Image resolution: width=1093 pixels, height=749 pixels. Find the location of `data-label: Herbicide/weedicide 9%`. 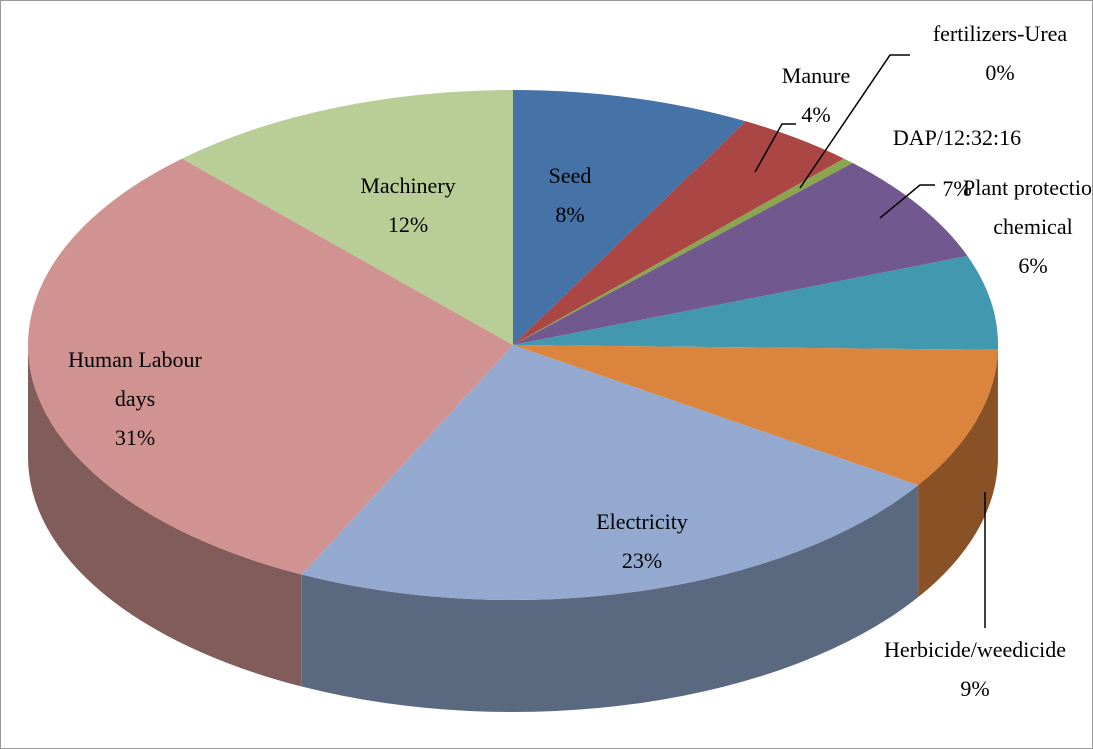

data-label: Herbicide/weedicide 9% is located at coordinates (975, 669).